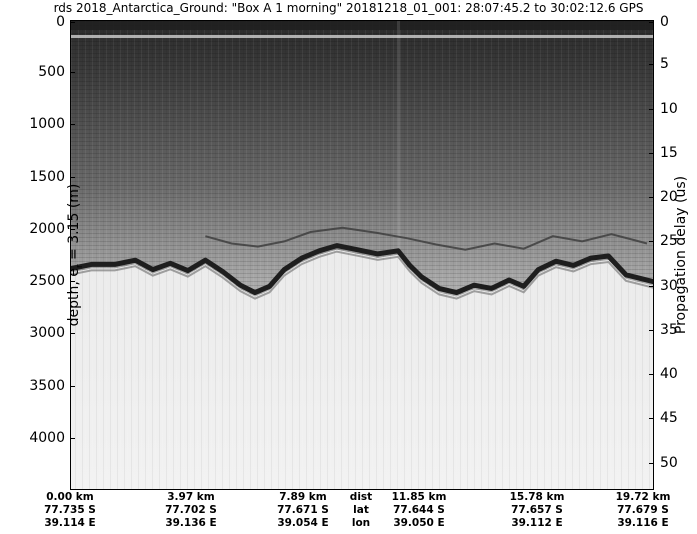 This screenshot has height=534, width=697. Describe the element at coordinates (60, 22) in the screenshot. I see `depth-tick-label: 0` at that location.